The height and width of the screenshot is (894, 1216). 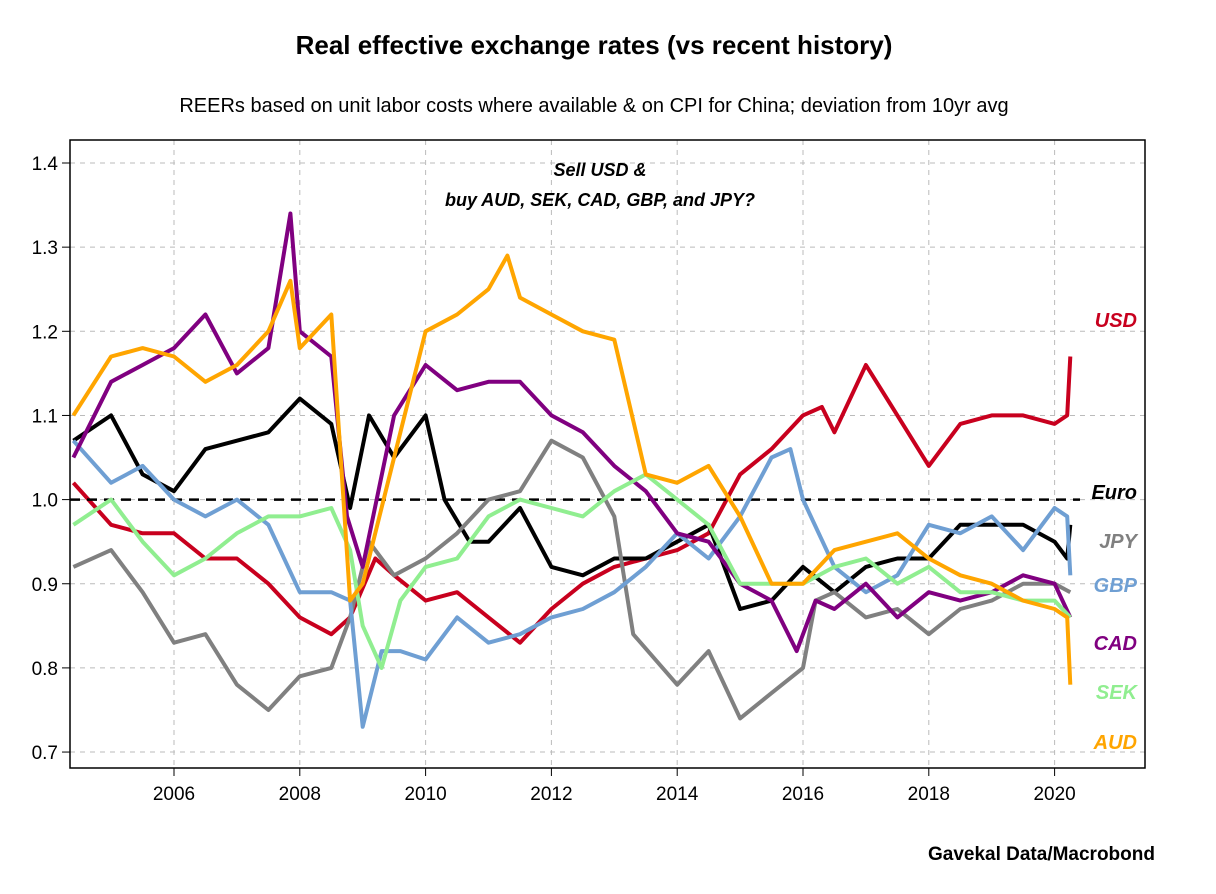 What do you see at coordinates (599, 170) in the screenshot?
I see `annotation-line-1: Sell USD &` at bounding box center [599, 170].